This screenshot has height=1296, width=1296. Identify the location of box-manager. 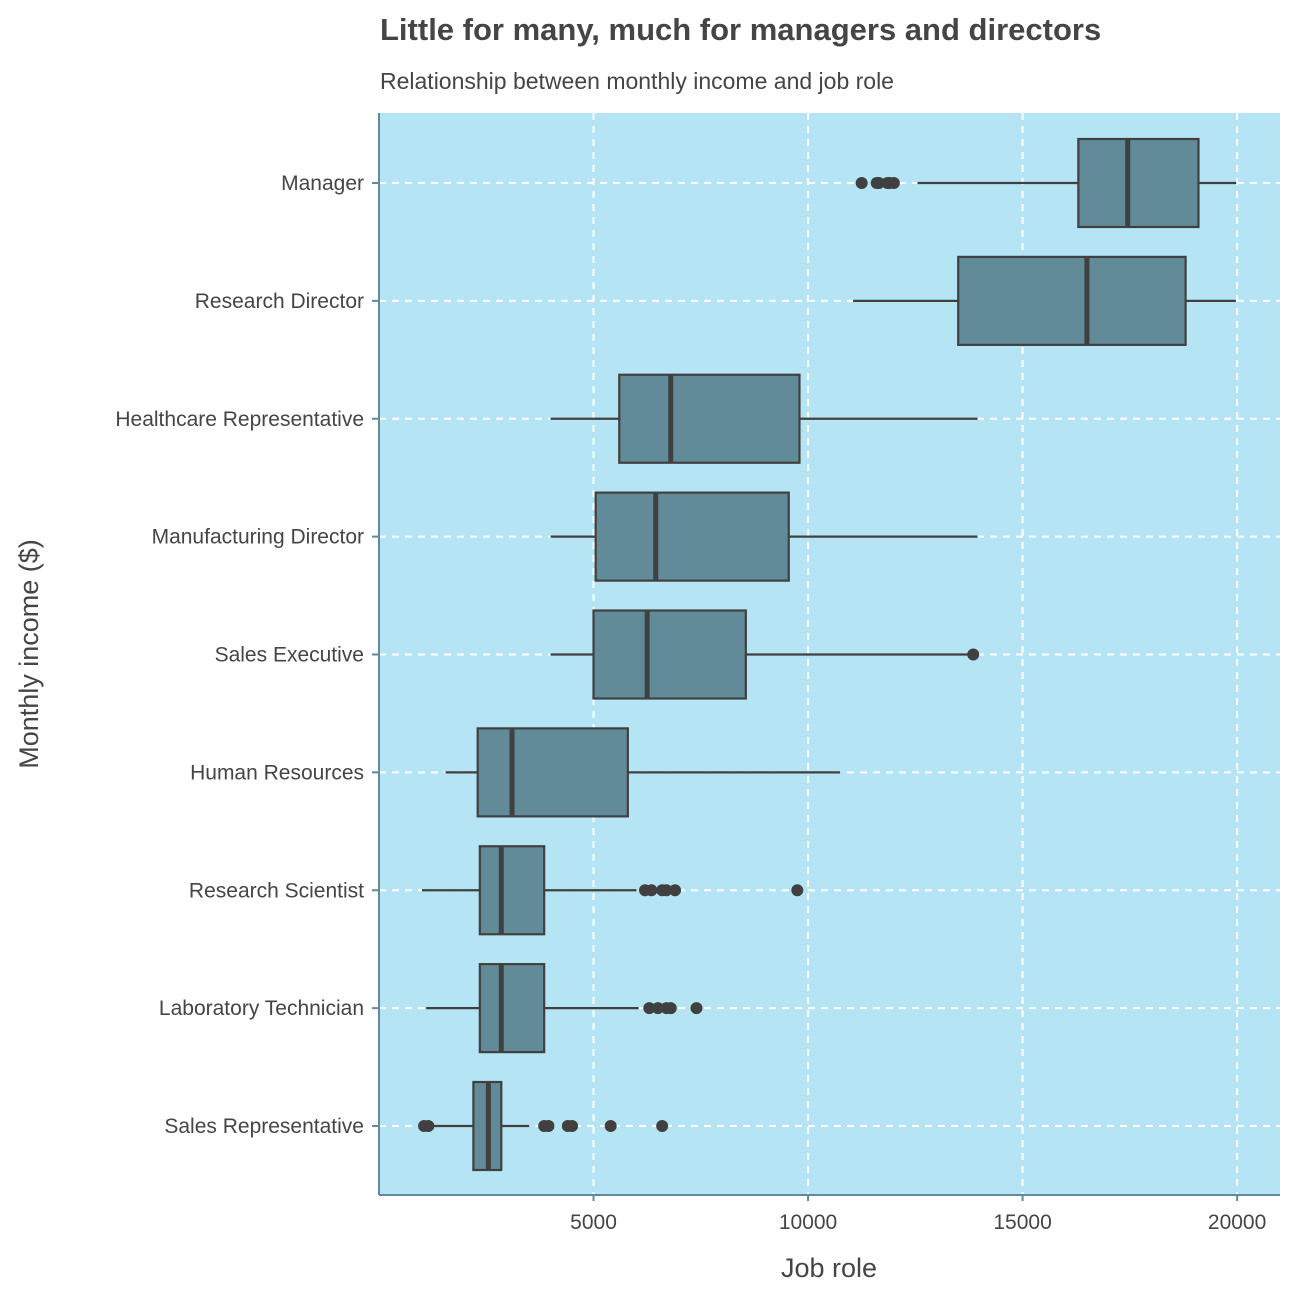
(1046, 183).